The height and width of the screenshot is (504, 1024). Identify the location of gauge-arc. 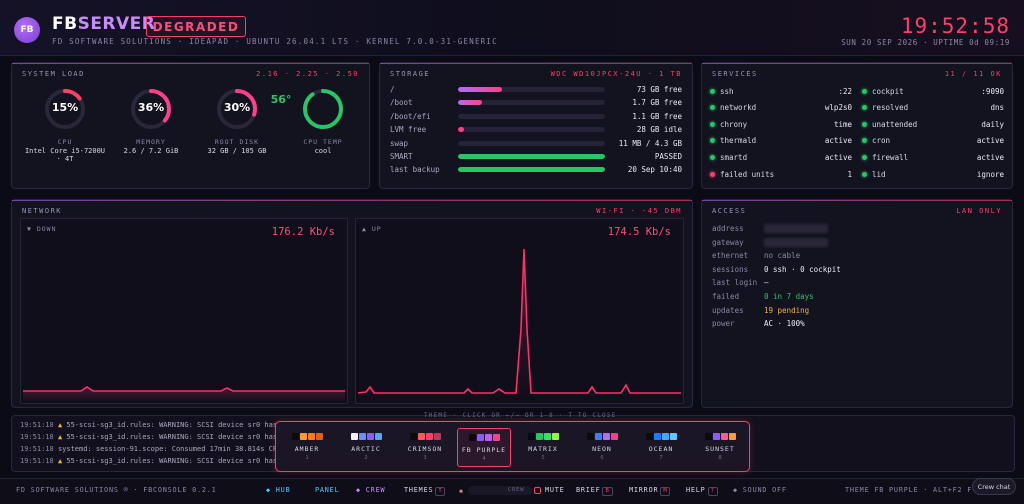
(237, 109).